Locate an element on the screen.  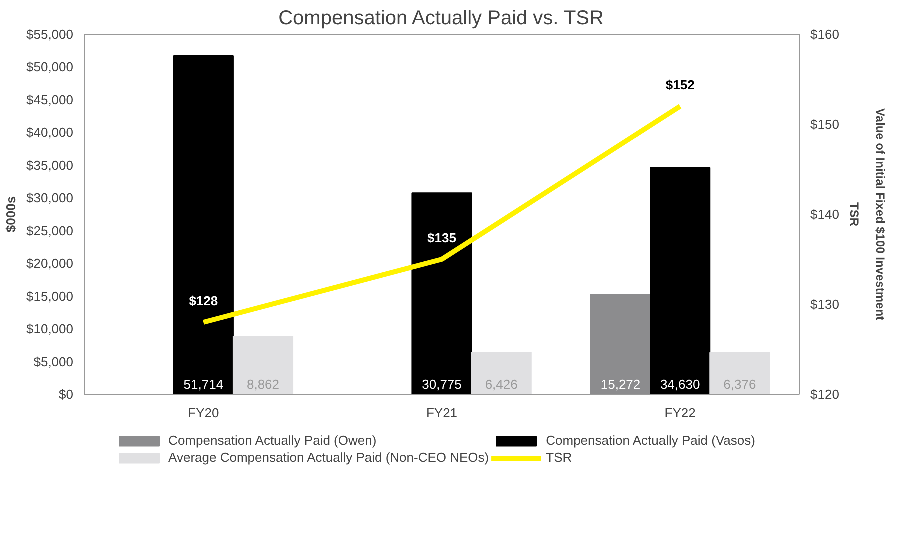
data-label: $128 is located at coordinates (203, 301).